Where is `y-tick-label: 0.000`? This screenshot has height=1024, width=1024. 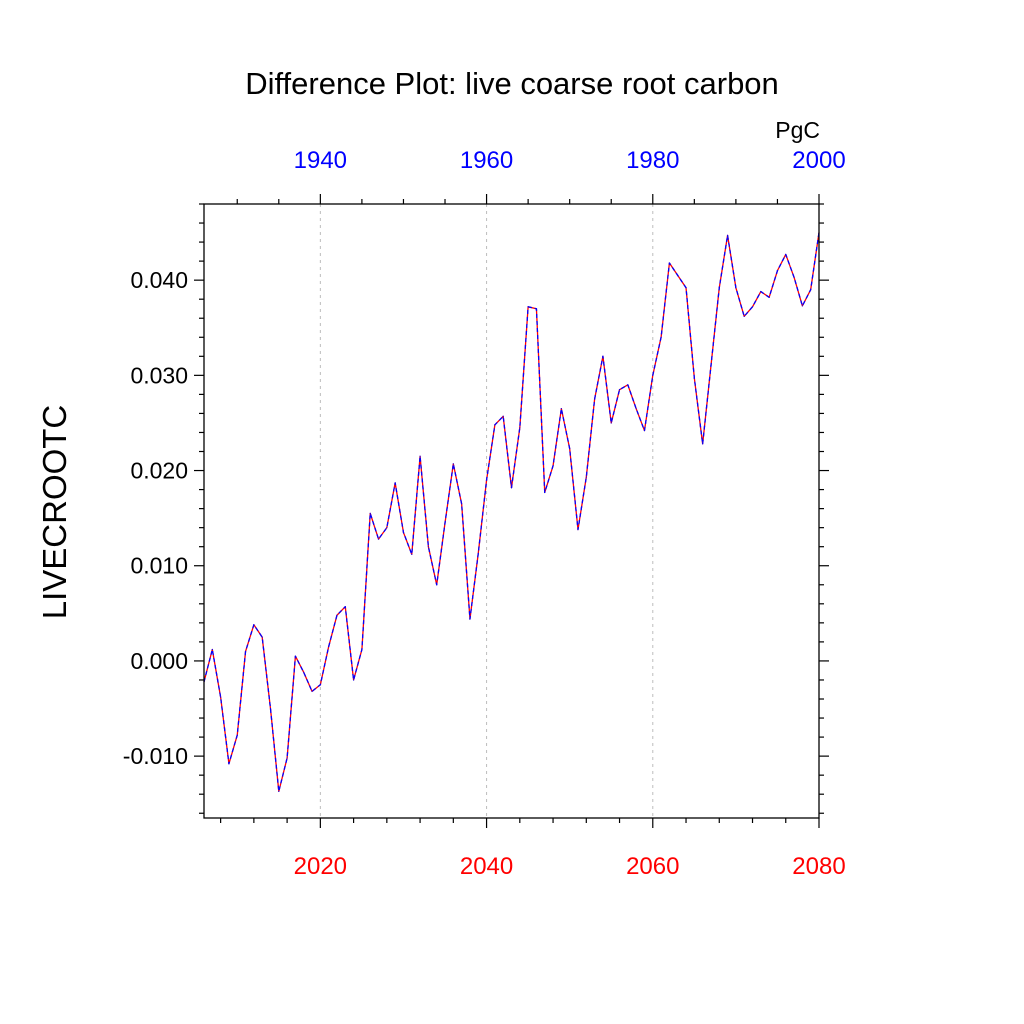
y-tick-label: 0.000 is located at coordinates (159, 661).